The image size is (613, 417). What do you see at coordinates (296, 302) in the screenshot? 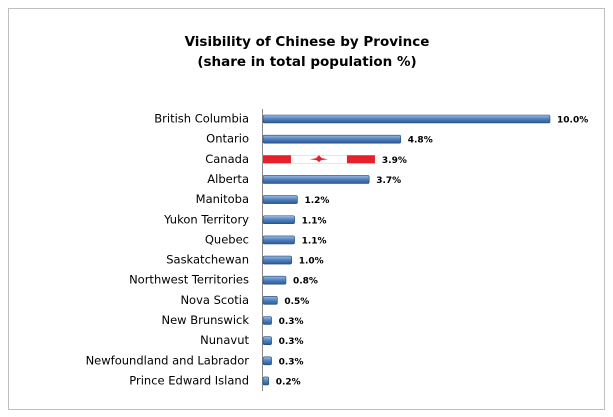
I see `value-label: 0.5%` at bounding box center [296, 302].